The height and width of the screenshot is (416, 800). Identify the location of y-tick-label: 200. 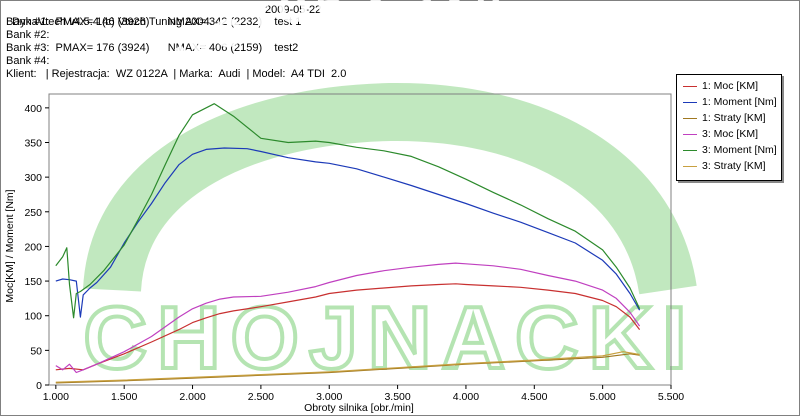
(33, 247).